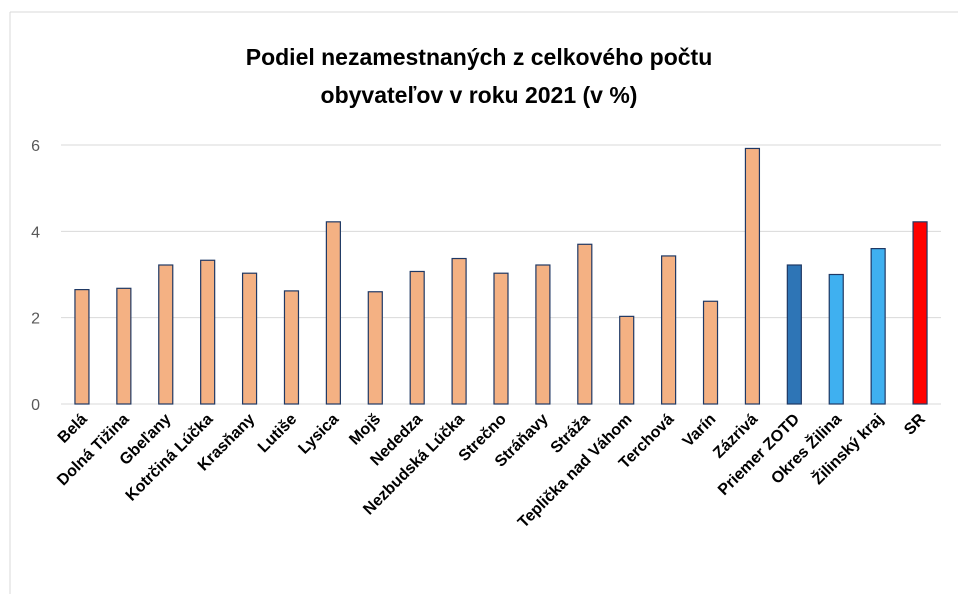 Image resolution: width=958 pixels, height=594 pixels. What do you see at coordinates (35, 405) in the screenshot?
I see `y-tick-label: 0` at bounding box center [35, 405].